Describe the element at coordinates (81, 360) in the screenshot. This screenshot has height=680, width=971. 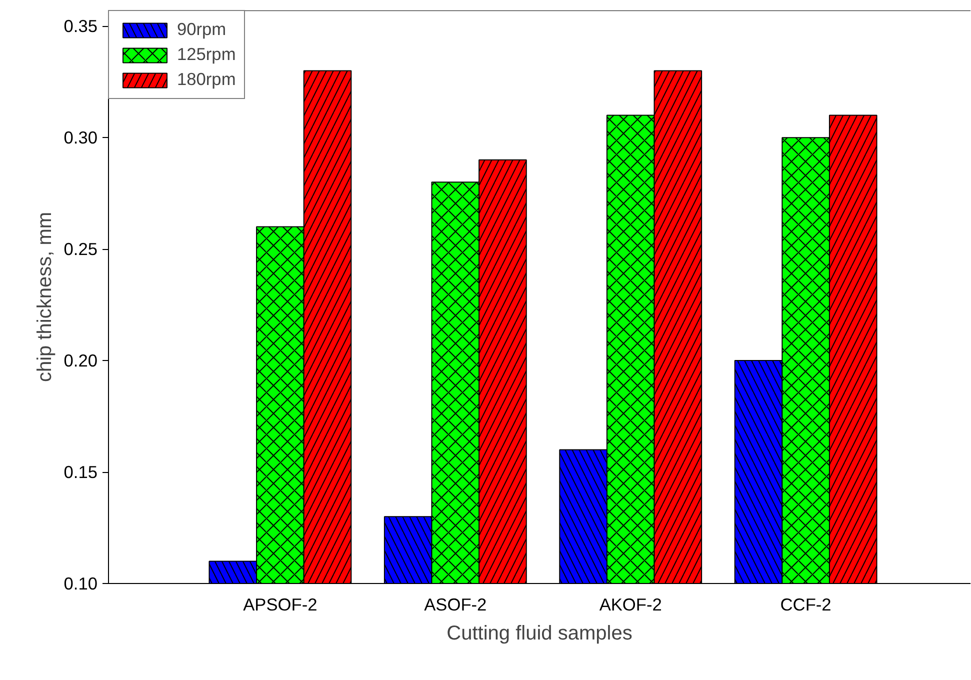
I see `y-tick-label: 0.20` at that location.